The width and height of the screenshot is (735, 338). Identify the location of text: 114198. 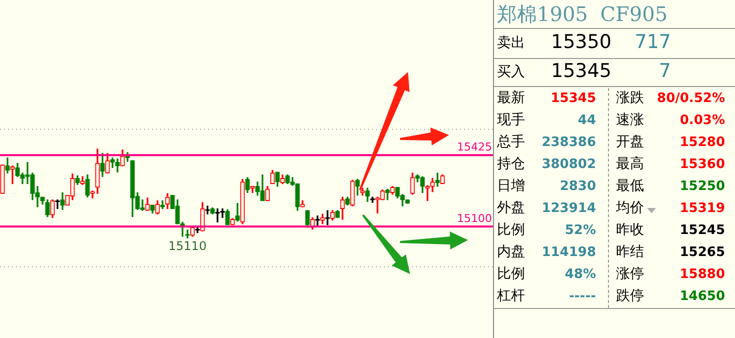
(569, 252).